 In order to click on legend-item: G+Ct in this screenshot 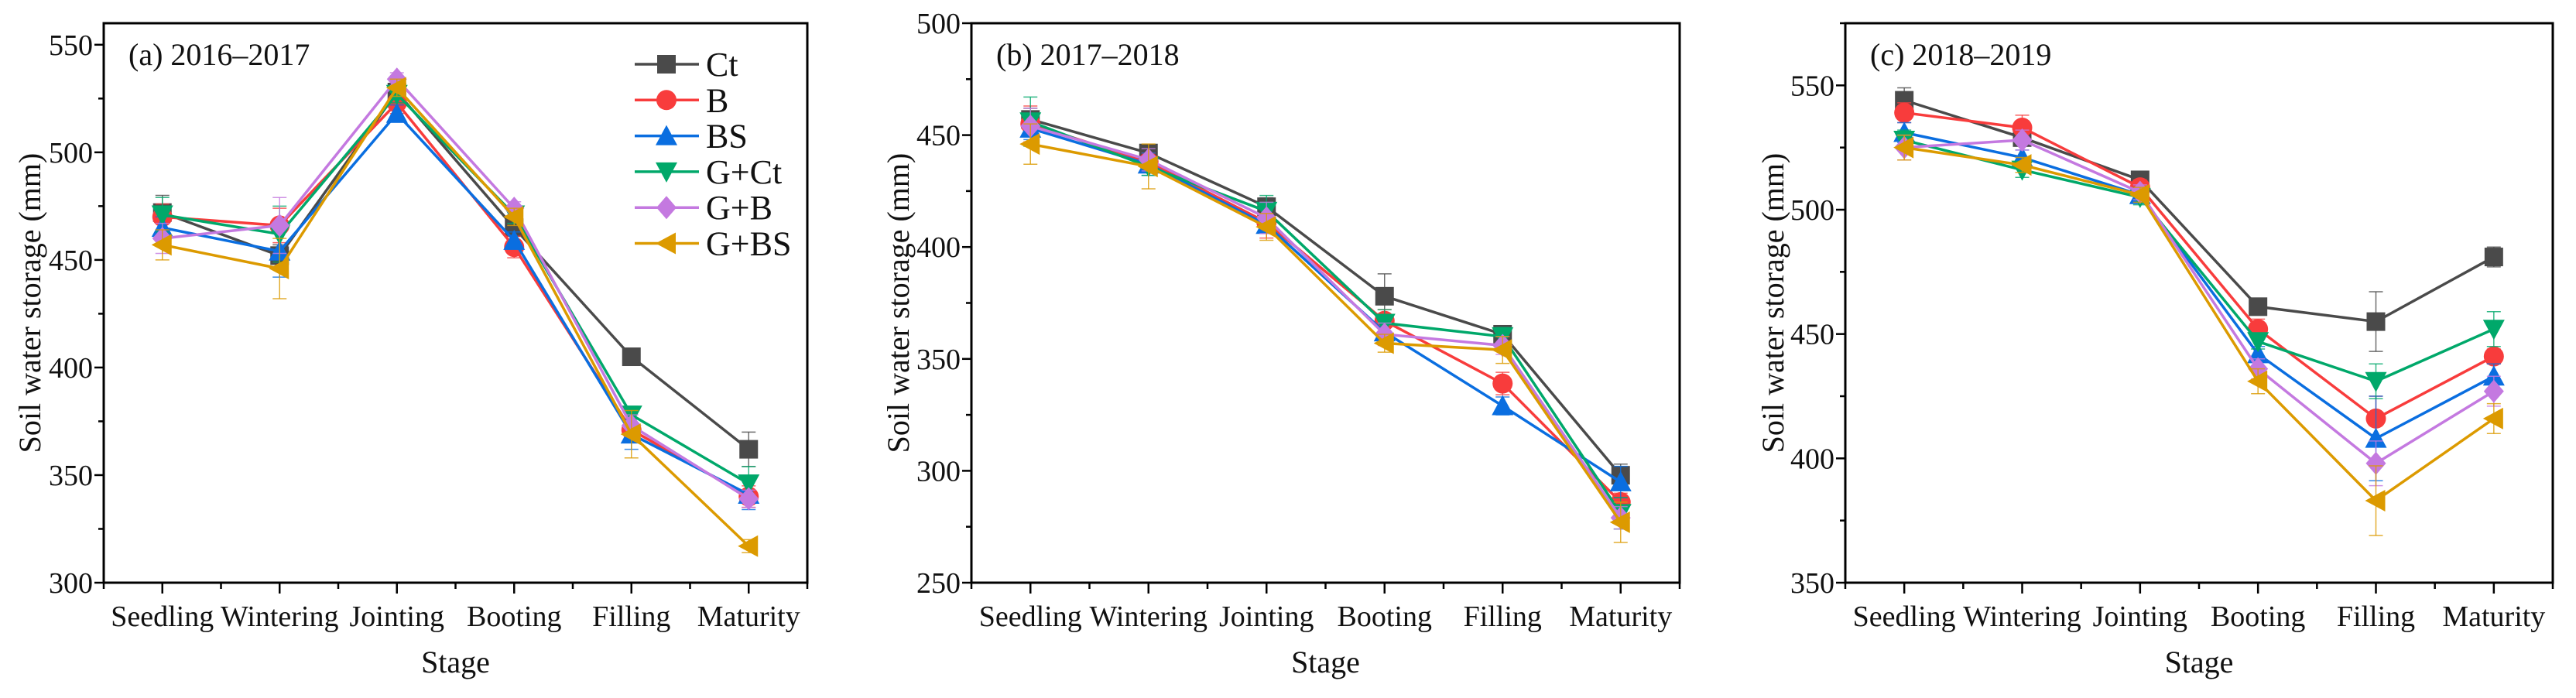, I will do `click(708, 172)`.